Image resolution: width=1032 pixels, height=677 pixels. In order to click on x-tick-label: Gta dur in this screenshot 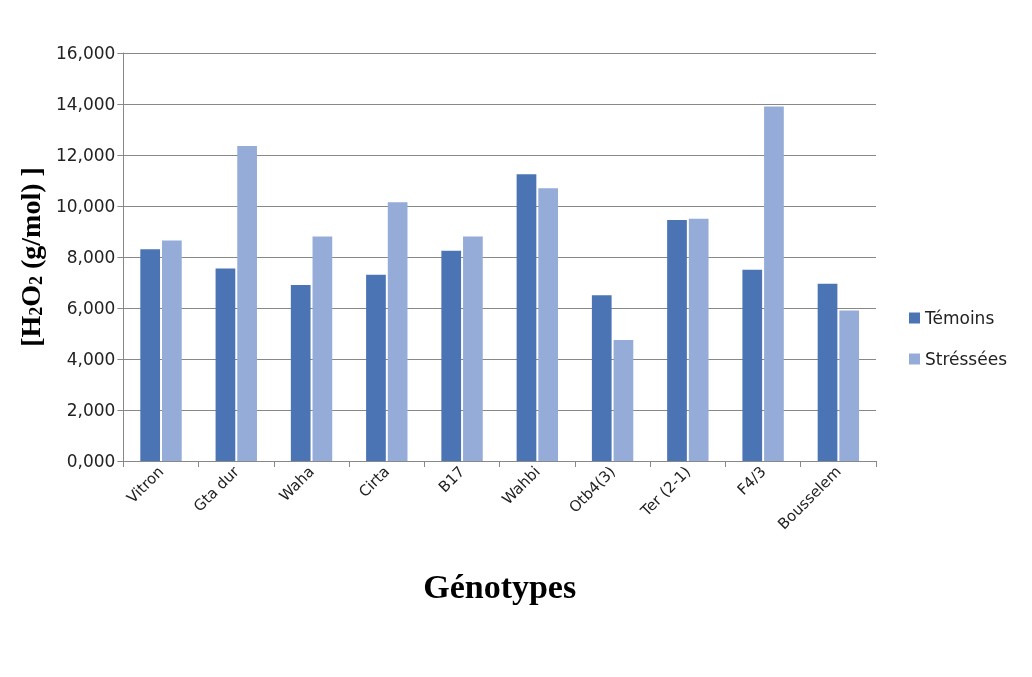, I will do `click(216, 489)`.